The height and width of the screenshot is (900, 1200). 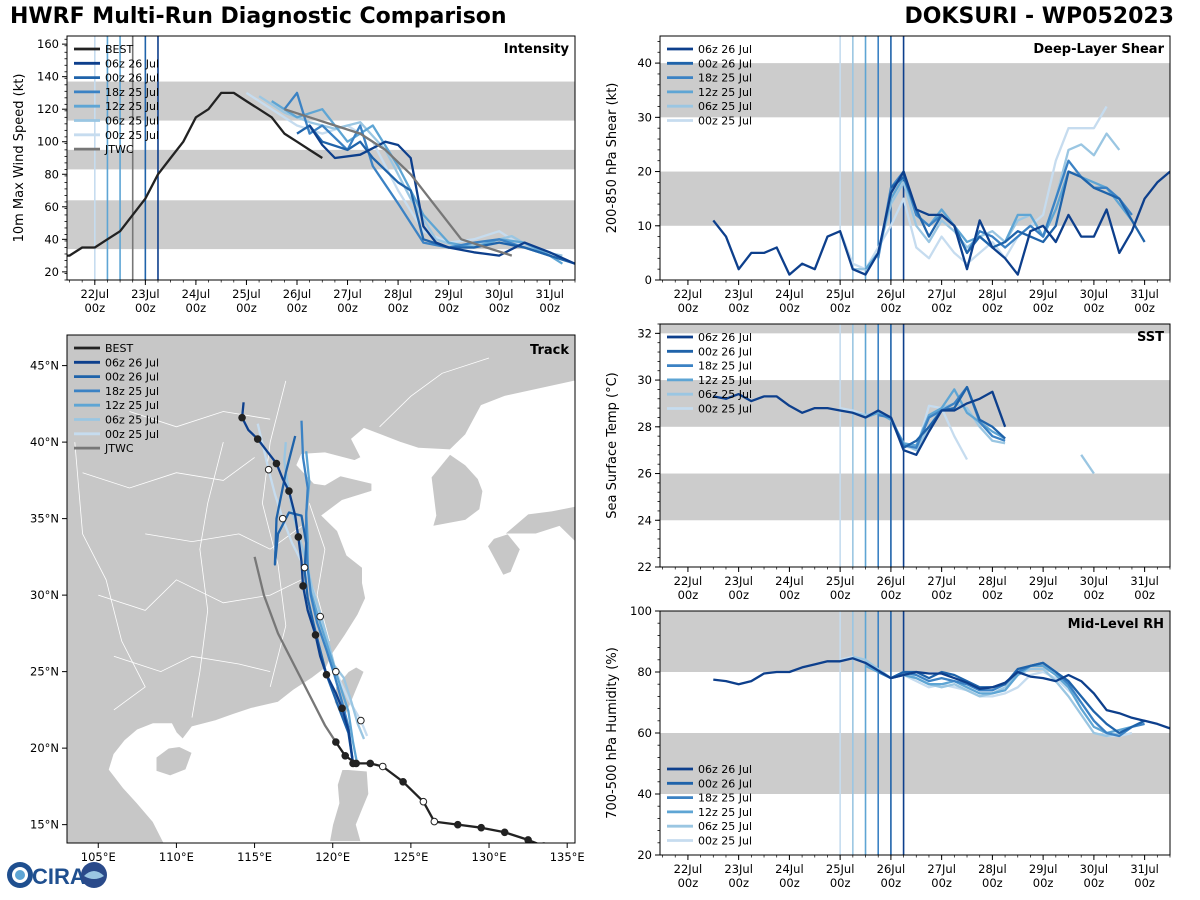 What do you see at coordinates (612, 445) in the screenshot?
I see `y-axis-label: Sea Surface Temp (°C)` at bounding box center [612, 445].